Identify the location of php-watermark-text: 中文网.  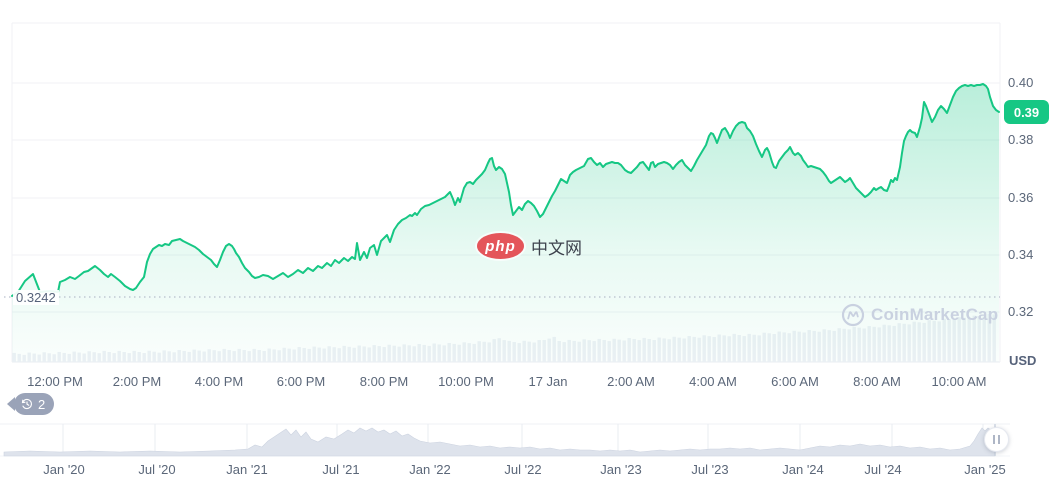
(556, 248).